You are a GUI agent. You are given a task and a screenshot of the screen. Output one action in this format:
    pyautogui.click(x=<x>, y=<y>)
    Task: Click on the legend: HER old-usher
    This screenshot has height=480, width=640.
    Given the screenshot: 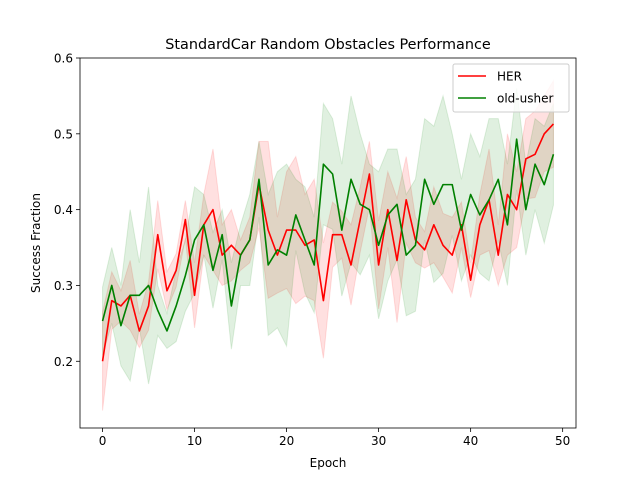 What is the action you would take?
    pyautogui.click(x=511, y=88)
    